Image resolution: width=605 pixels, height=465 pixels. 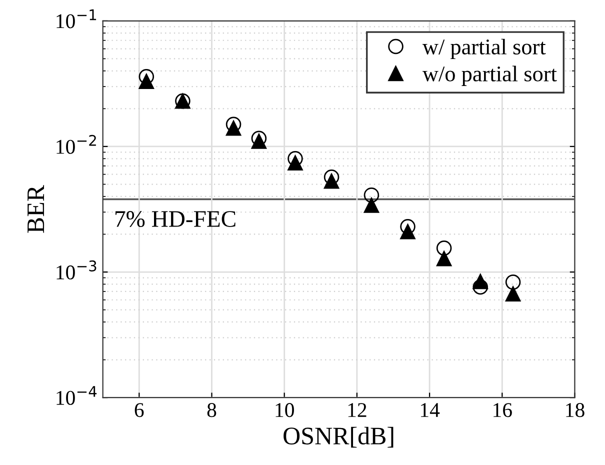 I want to click on legend-label: w/o partial sort, so click(x=489, y=76).